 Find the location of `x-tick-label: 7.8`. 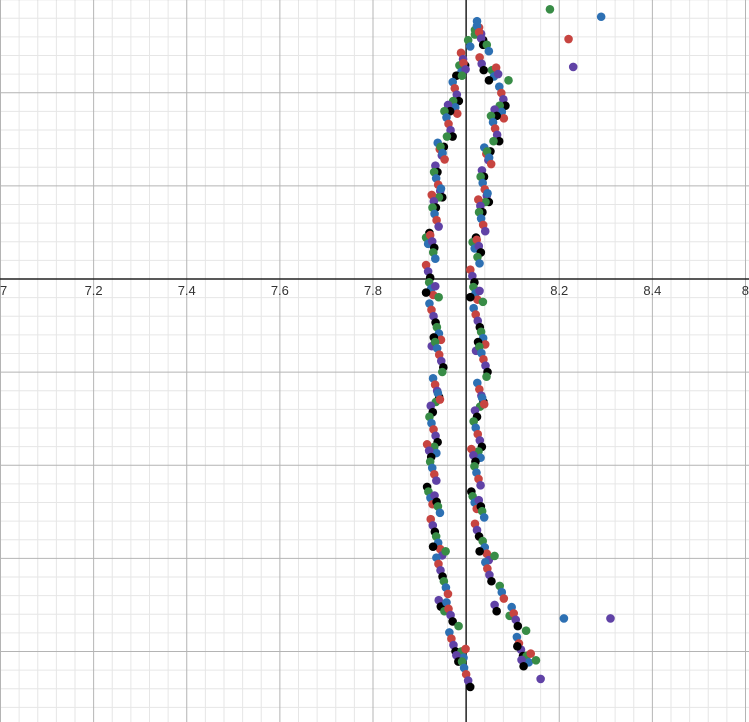

x-tick-label: 7.8 is located at coordinates (373, 290).